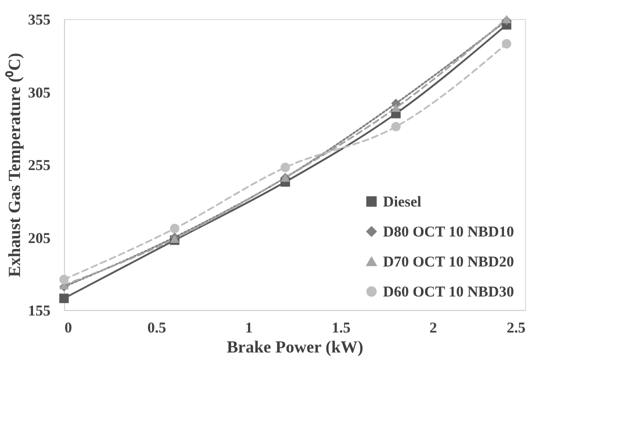 This screenshot has width=637, height=438. What do you see at coordinates (341, 328) in the screenshot?
I see `x-tick-label: 1.5` at bounding box center [341, 328].